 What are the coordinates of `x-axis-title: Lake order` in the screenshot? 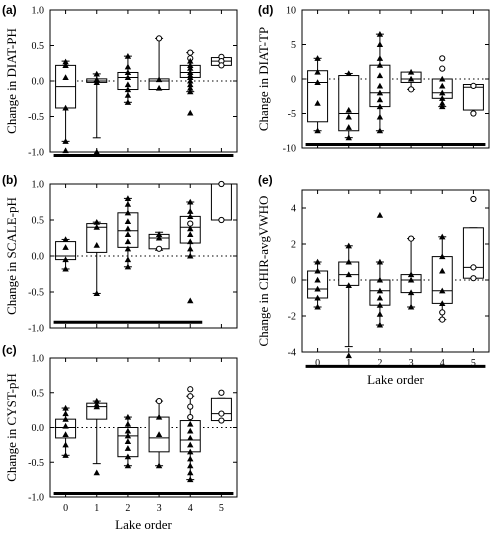 It's located at (143, 524).